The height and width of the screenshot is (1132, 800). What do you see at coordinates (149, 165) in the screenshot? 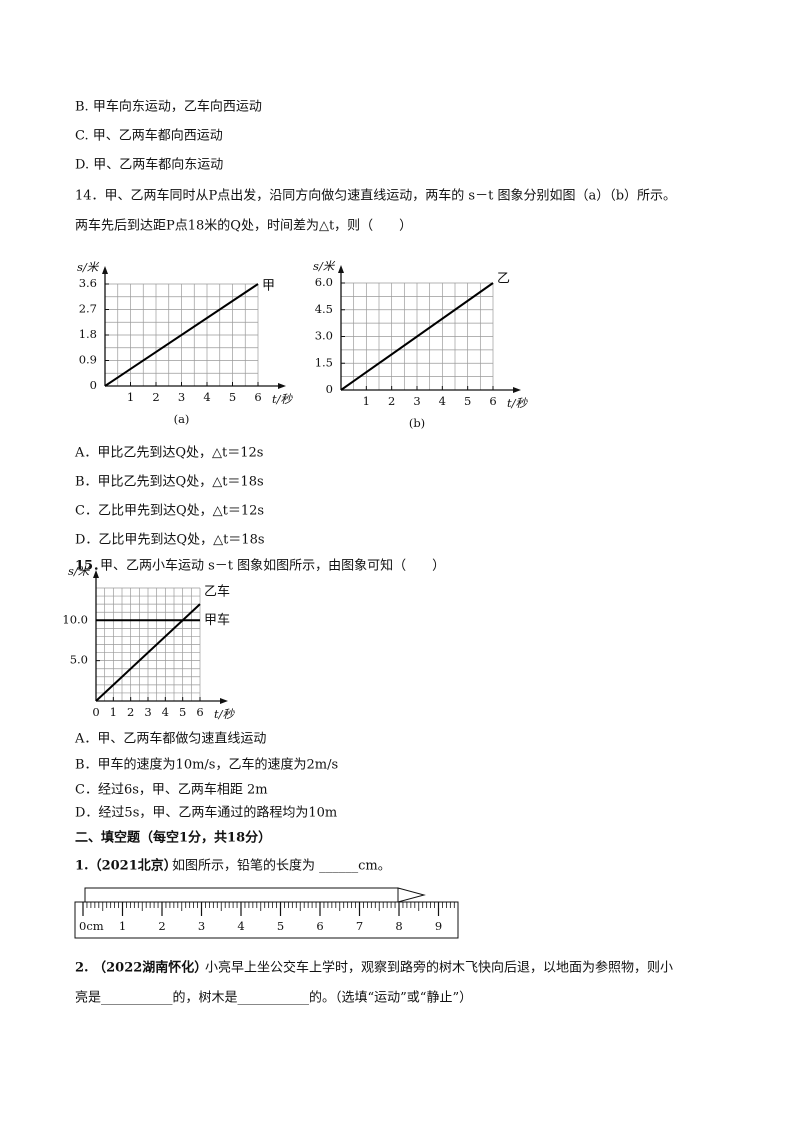
I see `option: D. 甲、乙两车都向东运动` at bounding box center [149, 165].